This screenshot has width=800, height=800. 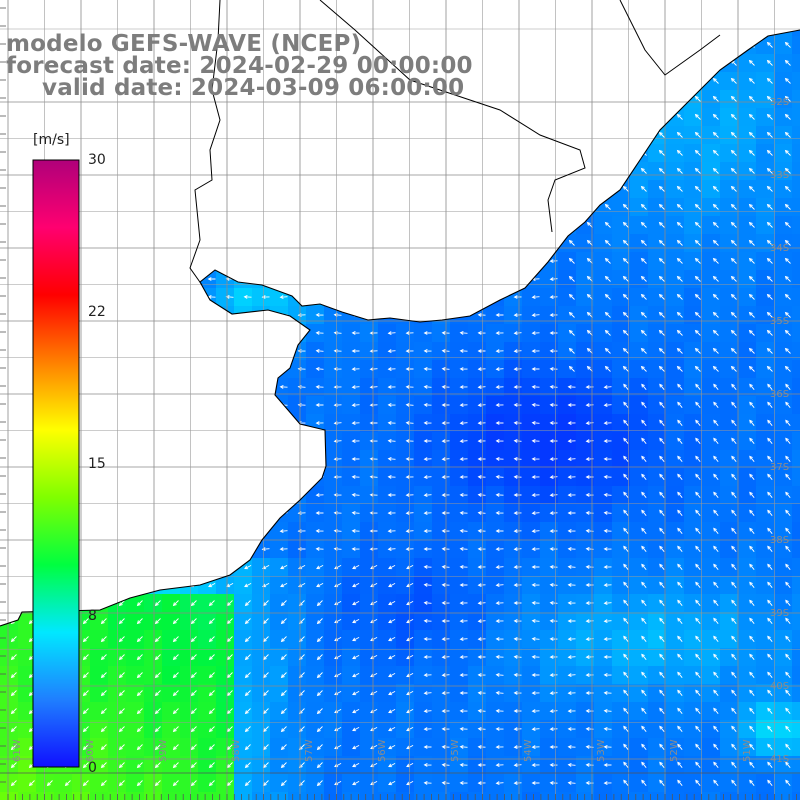 I want to click on lon-label: 51W, so click(x=747, y=750).